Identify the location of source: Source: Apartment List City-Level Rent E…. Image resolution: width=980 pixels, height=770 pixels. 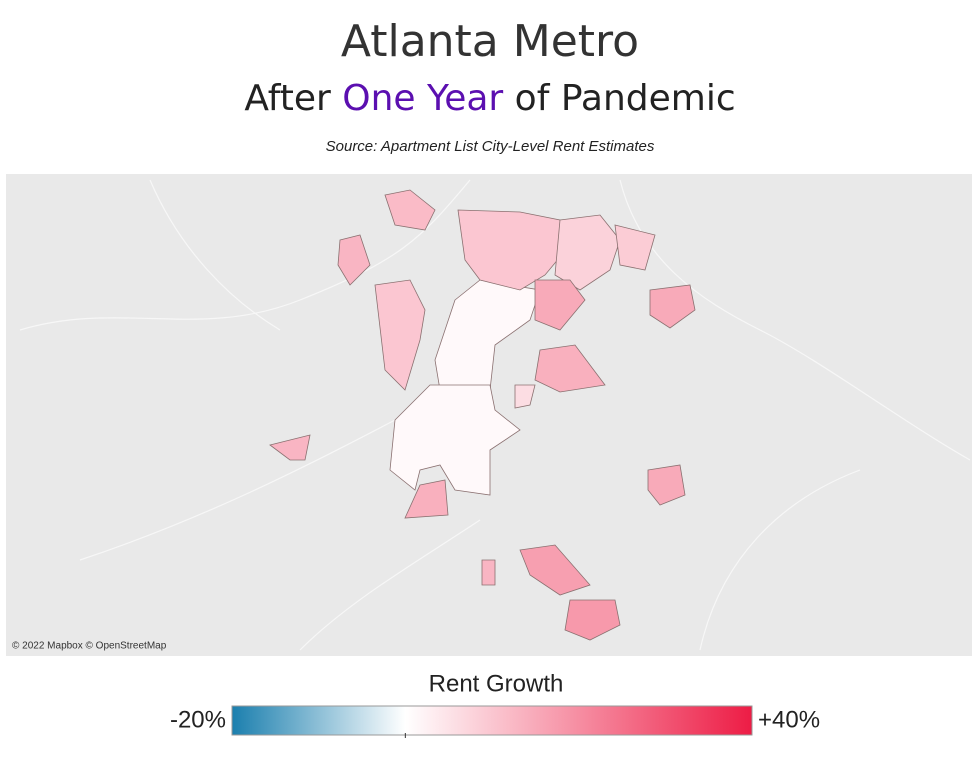
(490, 146).